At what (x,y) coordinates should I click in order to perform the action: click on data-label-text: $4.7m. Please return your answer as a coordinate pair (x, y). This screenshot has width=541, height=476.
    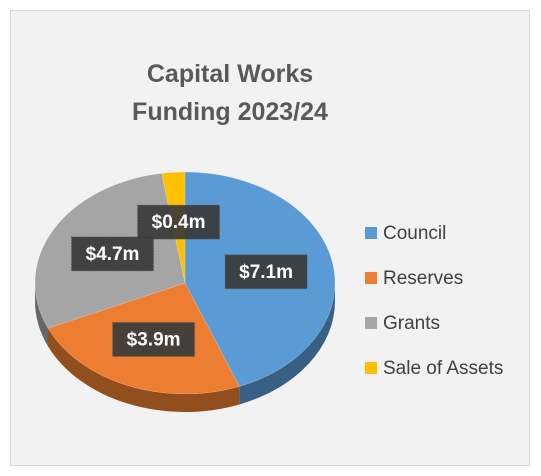
    Looking at the image, I should click on (113, 254).